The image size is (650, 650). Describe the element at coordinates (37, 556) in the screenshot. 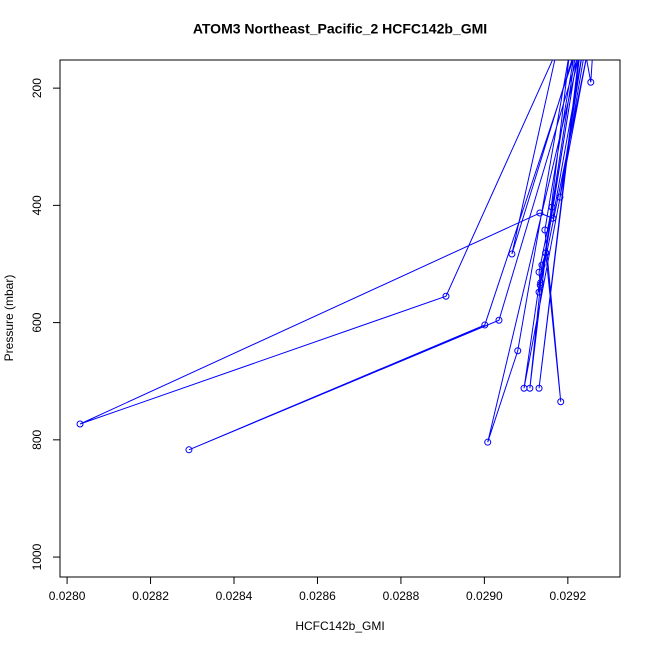

I see `y-tick-label: 1000` at that location.